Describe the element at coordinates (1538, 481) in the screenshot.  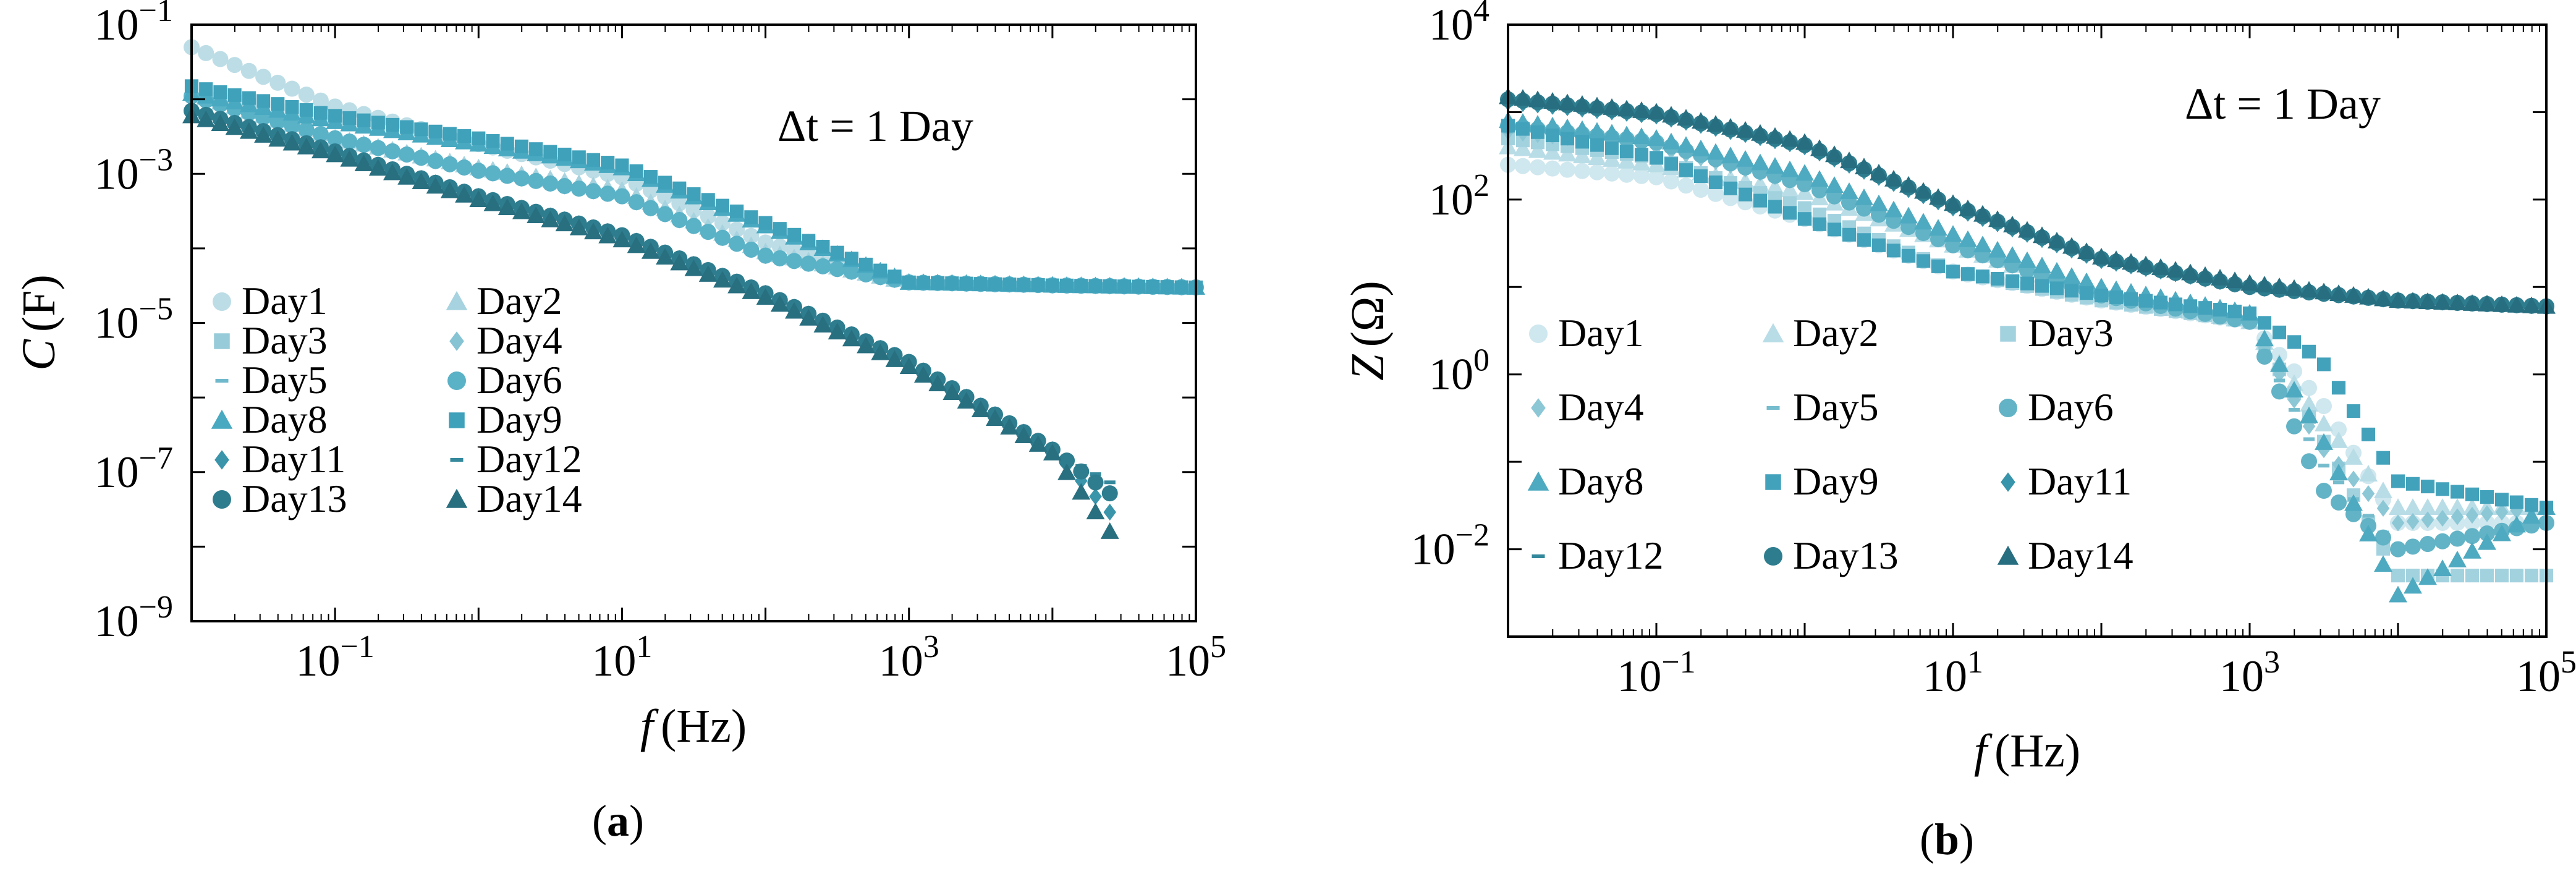
I see `legend-marker-day8` at that location.